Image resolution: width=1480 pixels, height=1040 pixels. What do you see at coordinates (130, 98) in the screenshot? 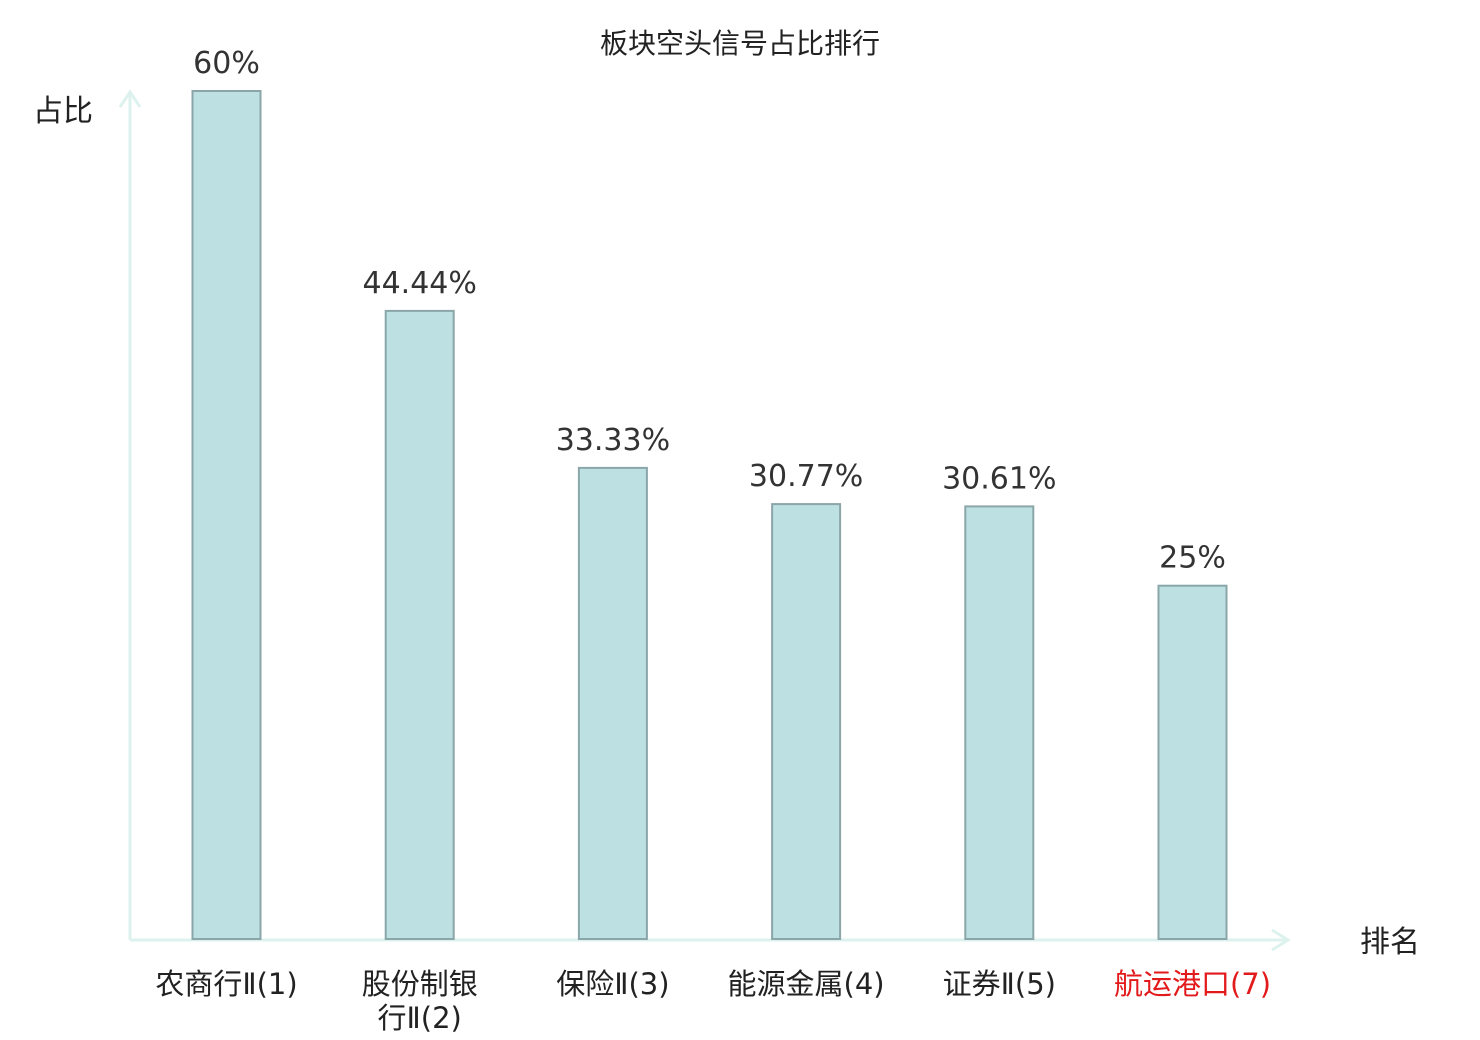
I see `y-axis-arrow` at bounding box center [130, 98].